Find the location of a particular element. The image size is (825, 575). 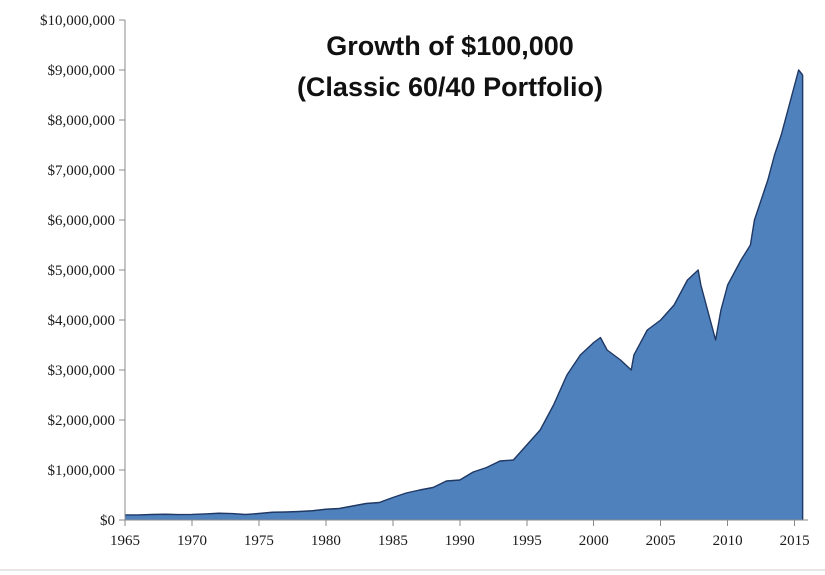

x-tick-label: 1970 is located at coordinates (192, 541).